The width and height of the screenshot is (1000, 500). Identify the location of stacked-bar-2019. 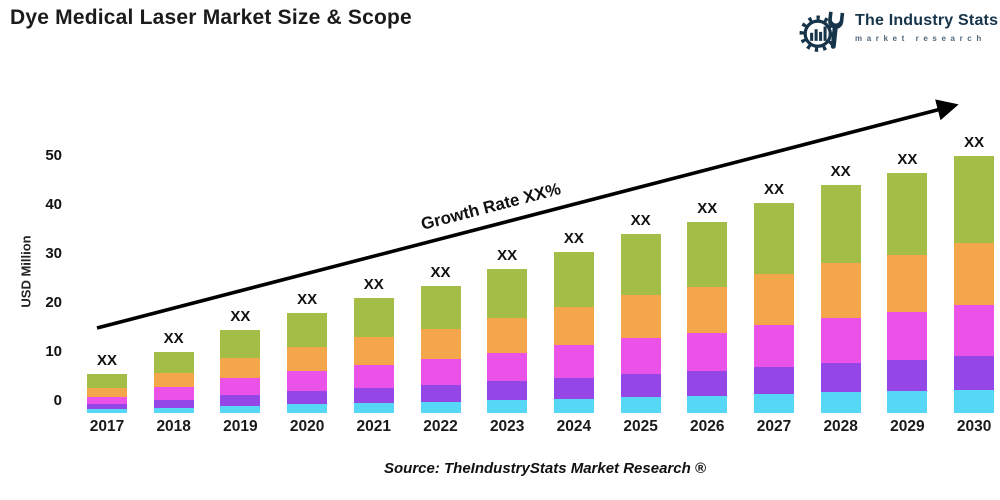
(240, 371).